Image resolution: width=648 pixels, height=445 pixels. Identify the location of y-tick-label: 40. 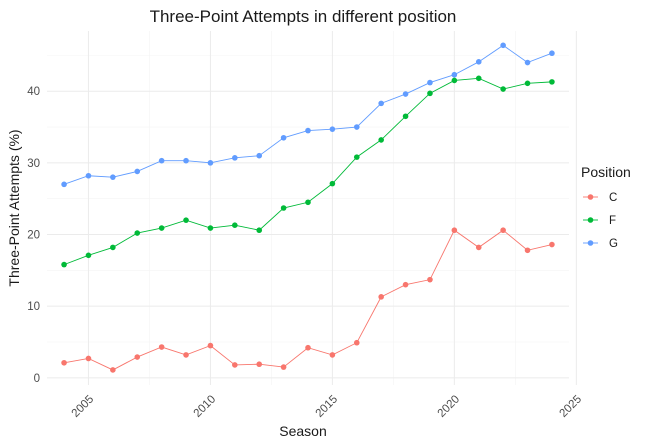
(33, 92).